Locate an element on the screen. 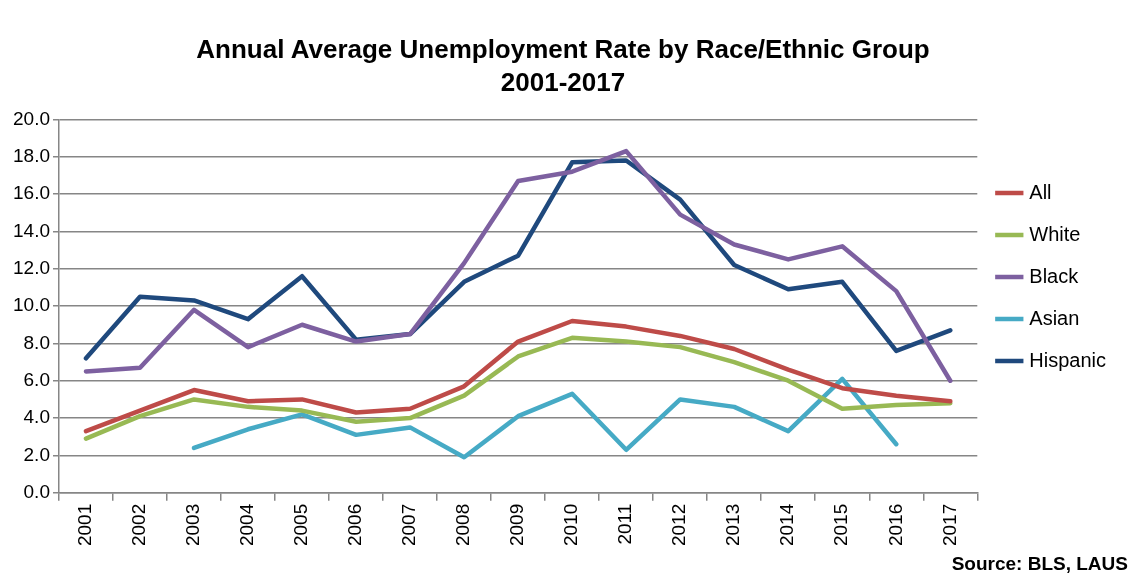 This screenshot has height=579, width=1136. legend-label: All is located at coordinates (1040, 191).